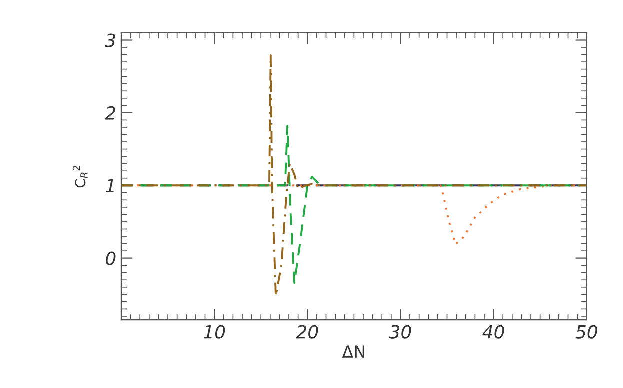 Image resolution: width=623 pixels, height=388 pixels. I want to click on y-tick-label: 1, so click(110, 185).